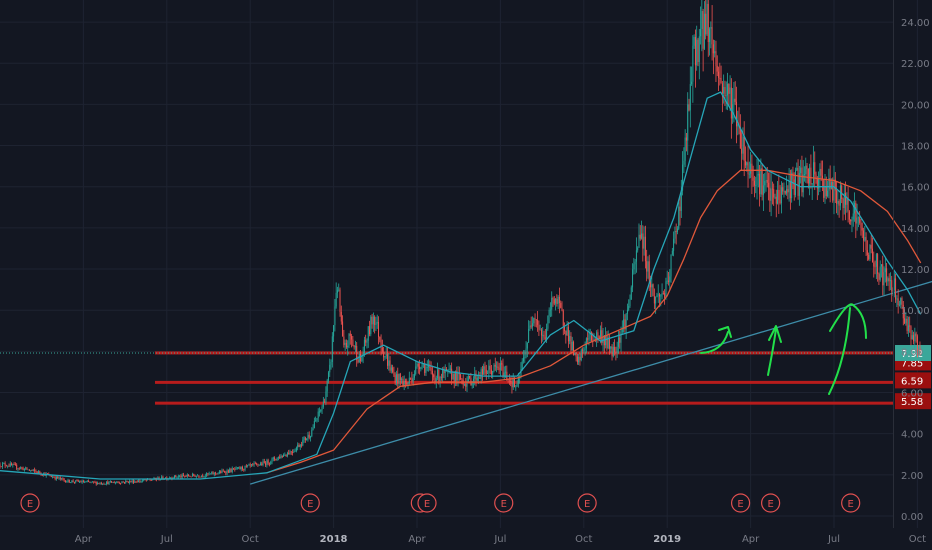  What do you see at coordinates (504, 504) in the screenshot?
I see `earnings-marker-label: E` at bounding box center [504, 504].